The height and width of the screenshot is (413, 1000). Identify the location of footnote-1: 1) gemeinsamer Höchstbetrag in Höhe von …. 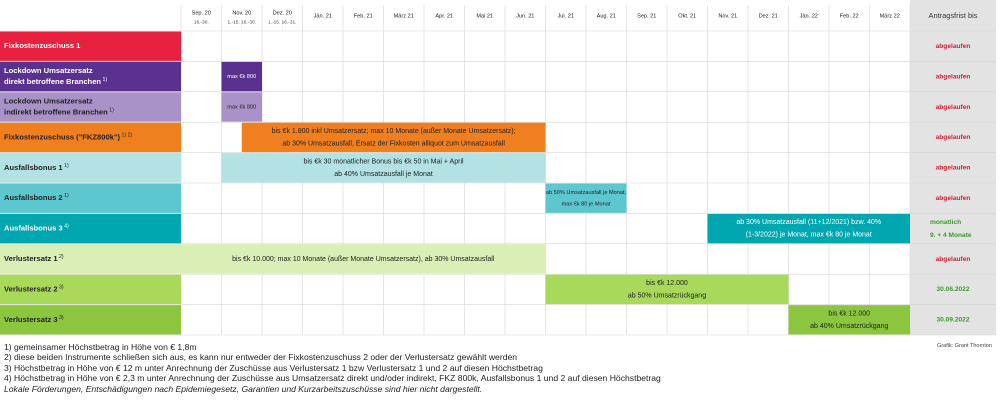
(100, 347).